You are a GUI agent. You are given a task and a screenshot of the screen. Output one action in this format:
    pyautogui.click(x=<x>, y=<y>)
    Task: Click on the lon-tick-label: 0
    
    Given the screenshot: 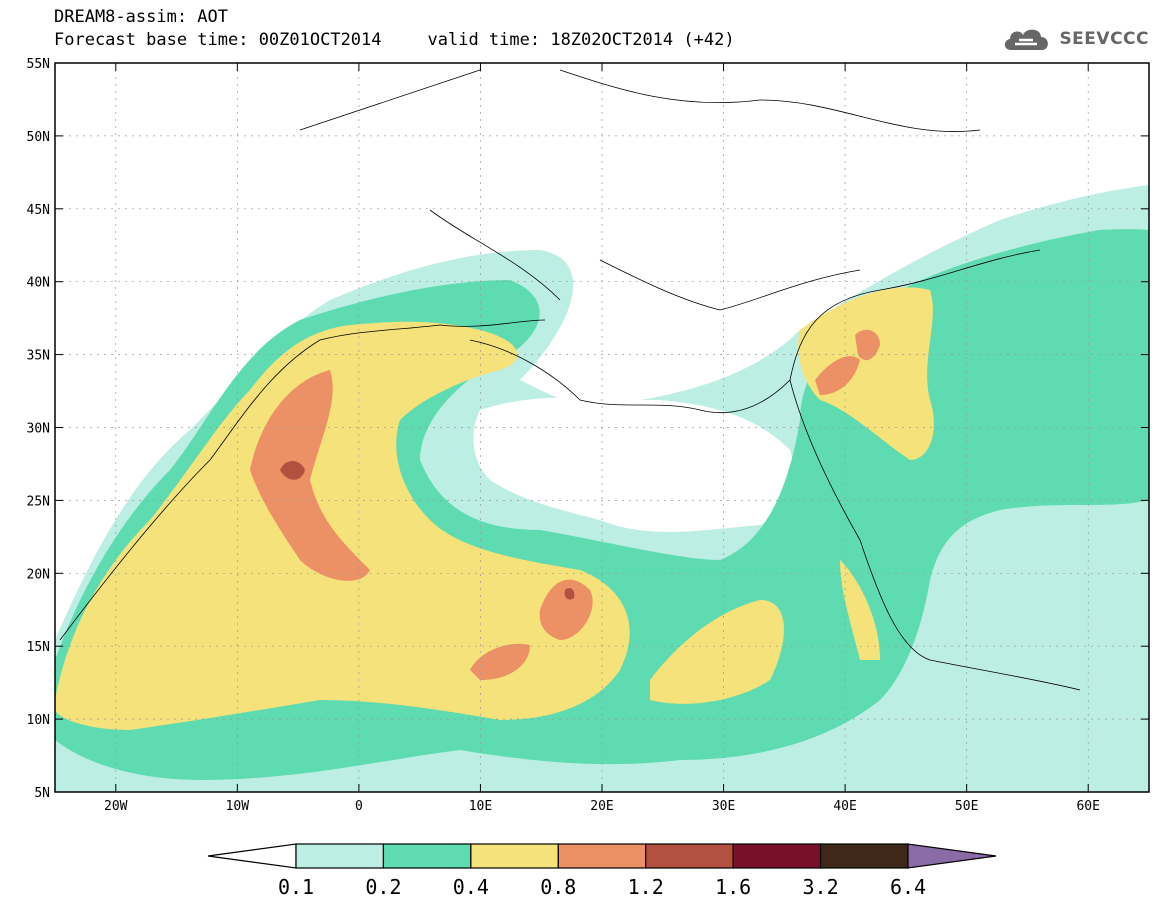 What is the action you would take?
    pyautogui.click(x=359, y=806)
    